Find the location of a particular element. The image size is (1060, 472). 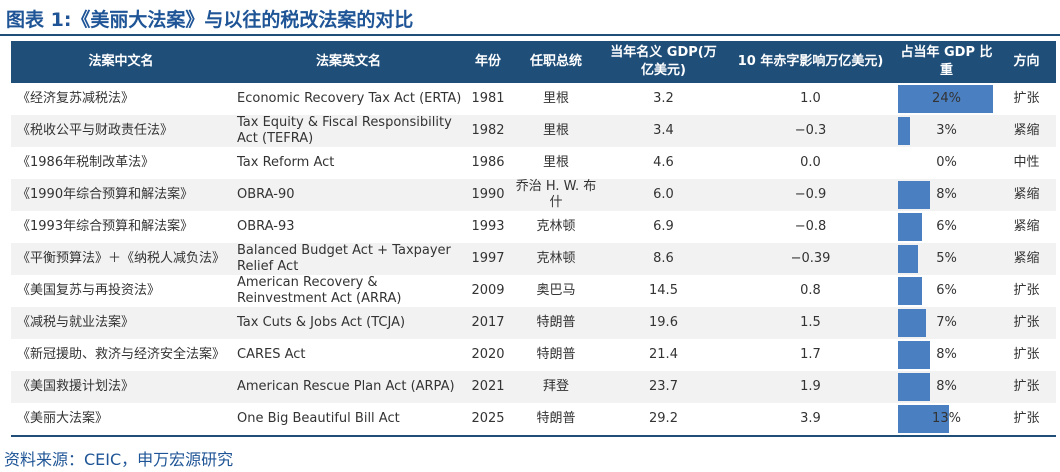

cell-year: 1990 is located at coordinates (488, 195).